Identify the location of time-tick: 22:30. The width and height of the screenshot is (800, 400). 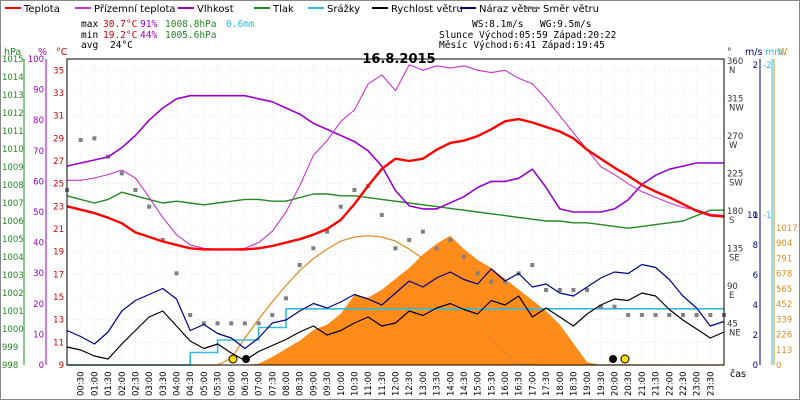
(684, 384).